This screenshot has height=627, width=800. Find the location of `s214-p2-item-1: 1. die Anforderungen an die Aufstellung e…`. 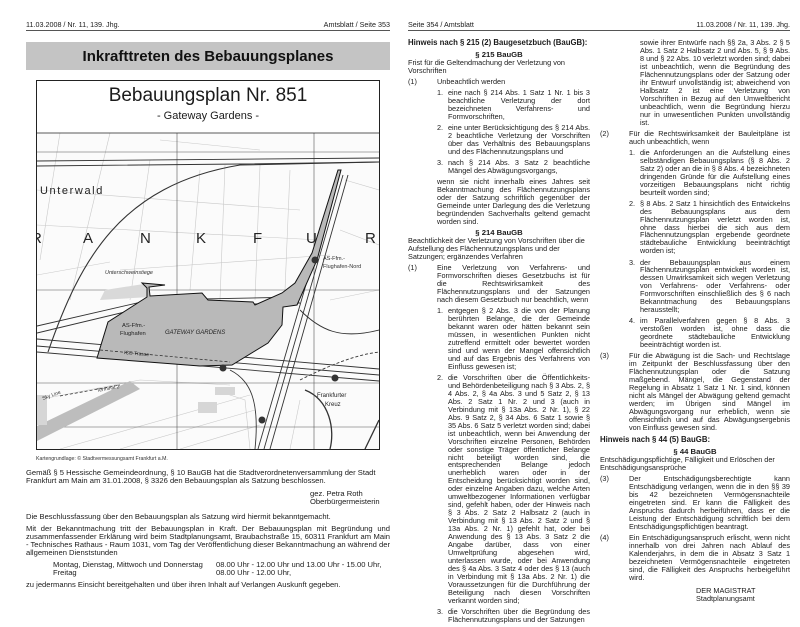

s214-p2-item-1: 1. die Anforderungen an die Aufstellung e… is located at coordinates (695, 172).